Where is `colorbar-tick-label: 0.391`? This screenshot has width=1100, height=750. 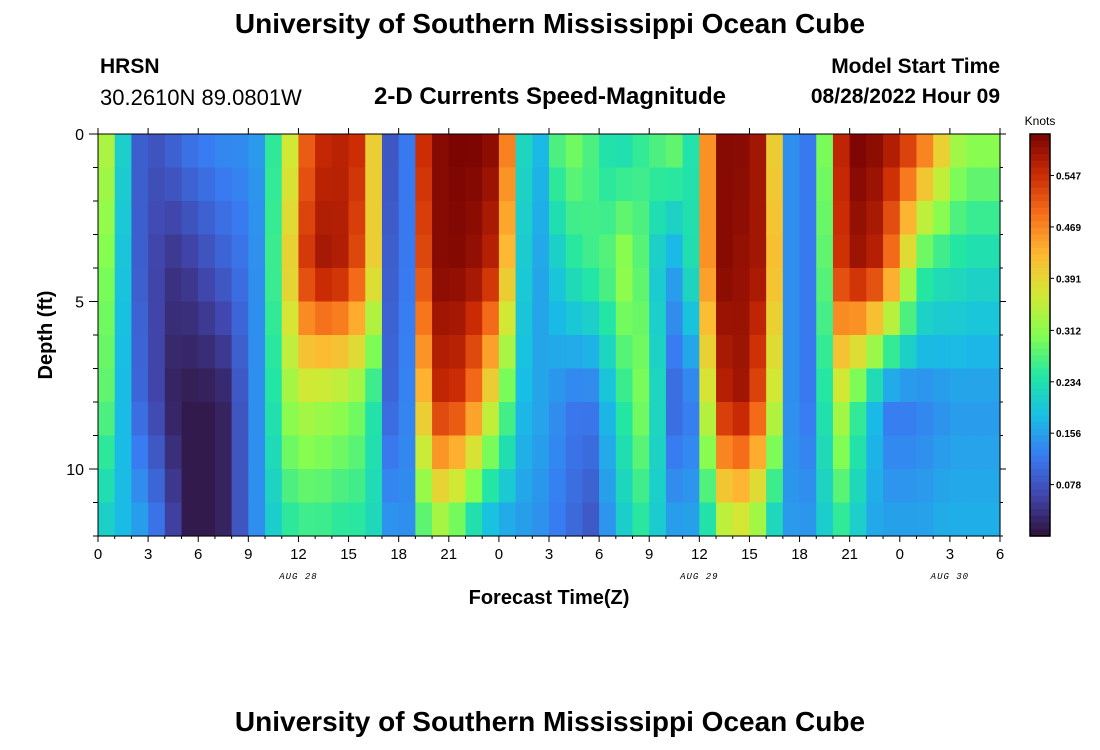
colorbar-tick-label: 0.391 is located at coordinates (1068, 279).